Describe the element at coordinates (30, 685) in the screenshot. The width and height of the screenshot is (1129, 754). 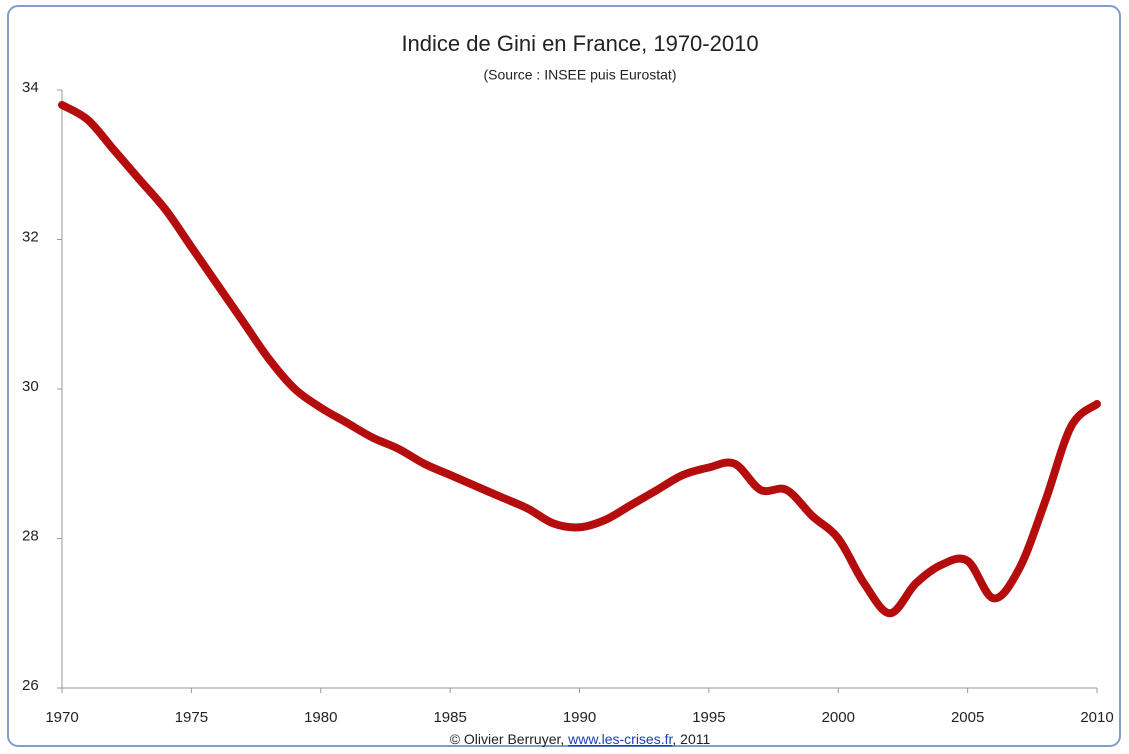
I see `y-tick-label: 26` at that location.